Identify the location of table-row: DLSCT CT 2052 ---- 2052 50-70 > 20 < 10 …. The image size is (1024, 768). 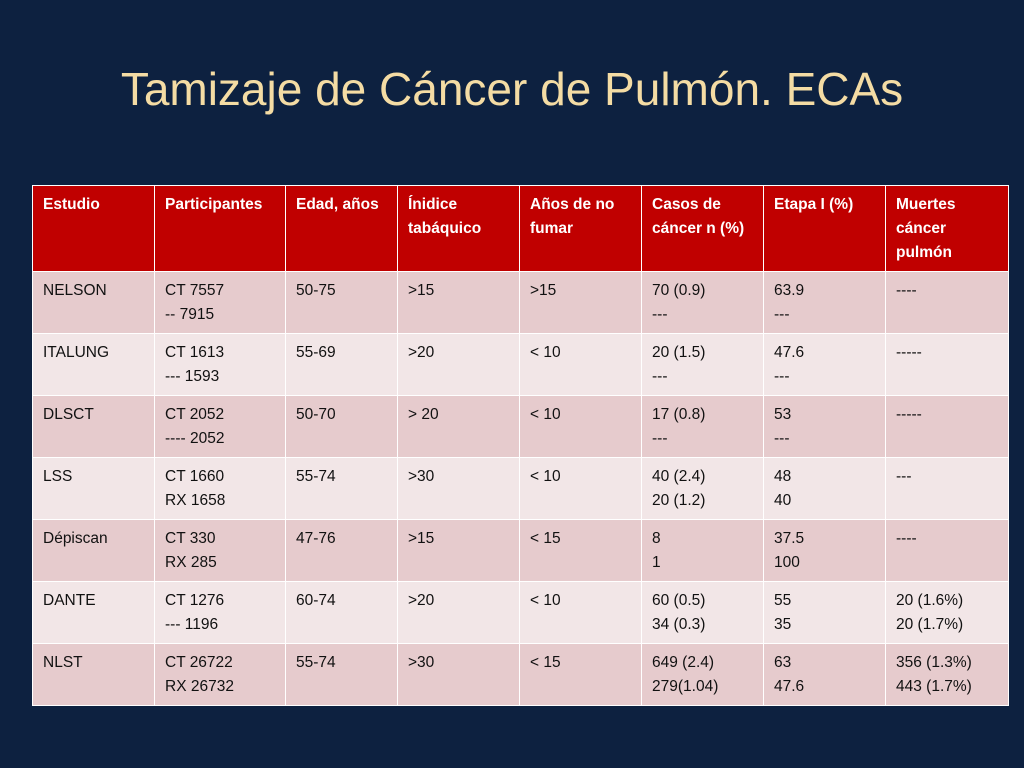
(520, 426).